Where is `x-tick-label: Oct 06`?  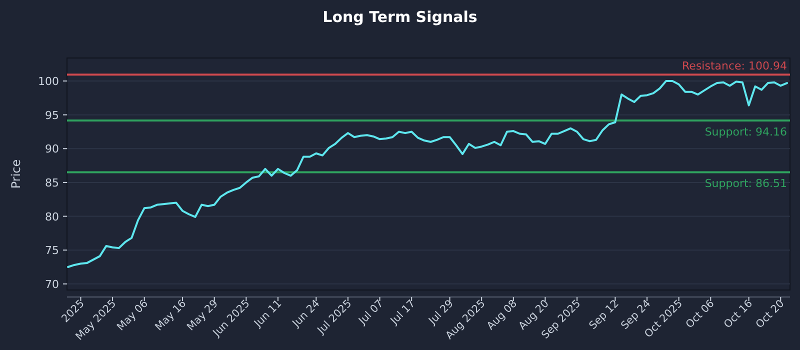 x-tick-label: Oct 06 is located at coordinates (700, 314).